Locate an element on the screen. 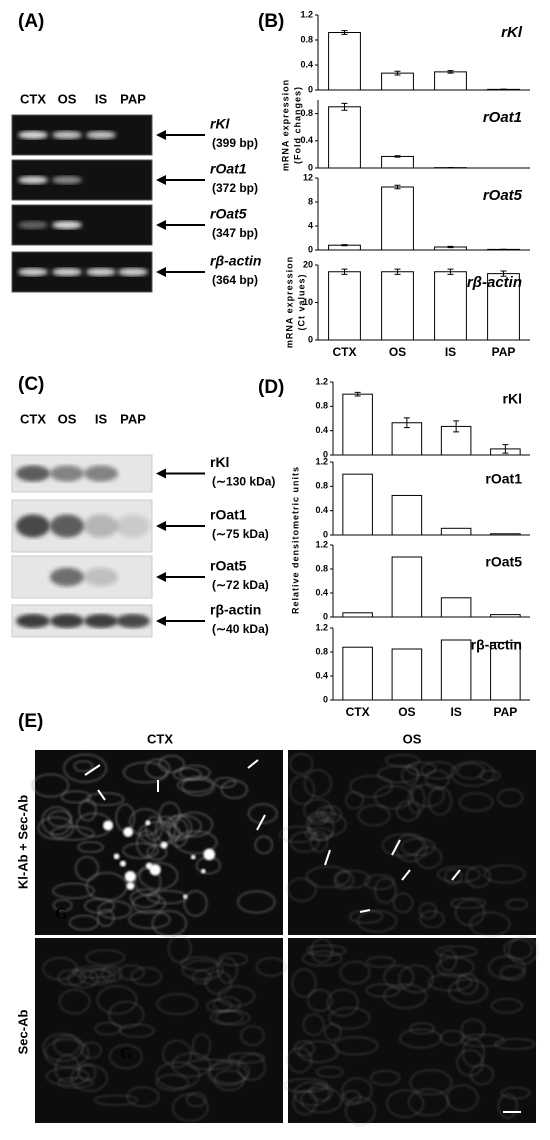 Image resolution: width=550 pixels, height=1140 pixels. lane-label: PAP is located at coordinates (133, 418).